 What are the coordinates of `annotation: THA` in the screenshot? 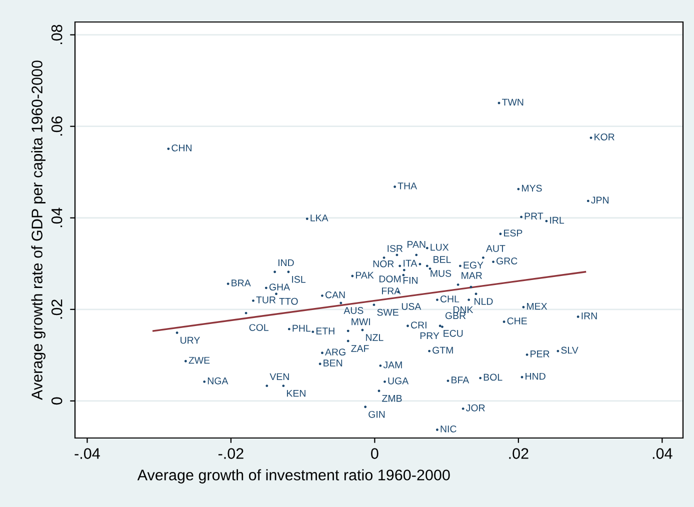 It's located at (408, 186).